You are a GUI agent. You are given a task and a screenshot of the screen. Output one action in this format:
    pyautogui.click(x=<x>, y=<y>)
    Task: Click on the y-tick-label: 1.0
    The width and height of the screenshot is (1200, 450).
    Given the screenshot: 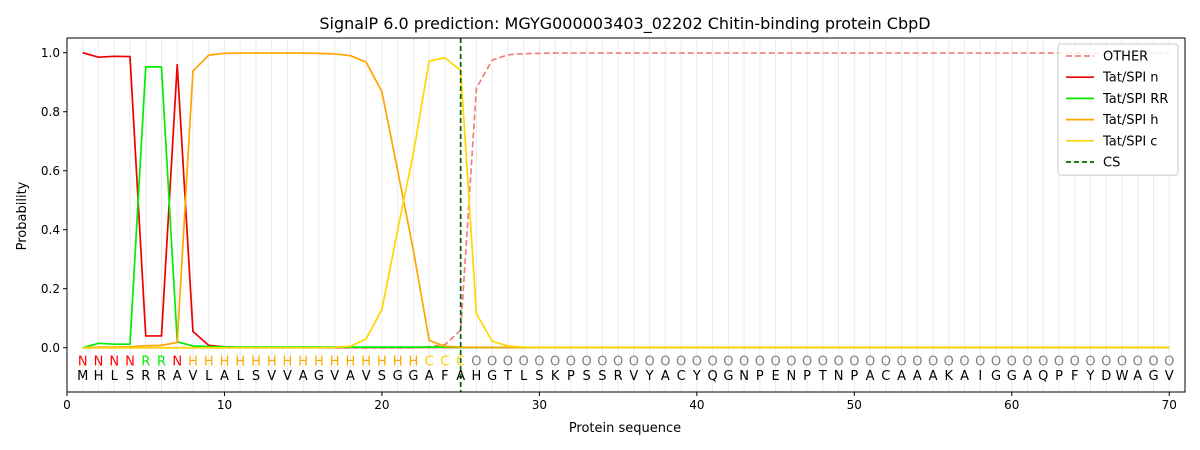 What is the action you would take?
    pyautogui.click(x=50, y=53)
    